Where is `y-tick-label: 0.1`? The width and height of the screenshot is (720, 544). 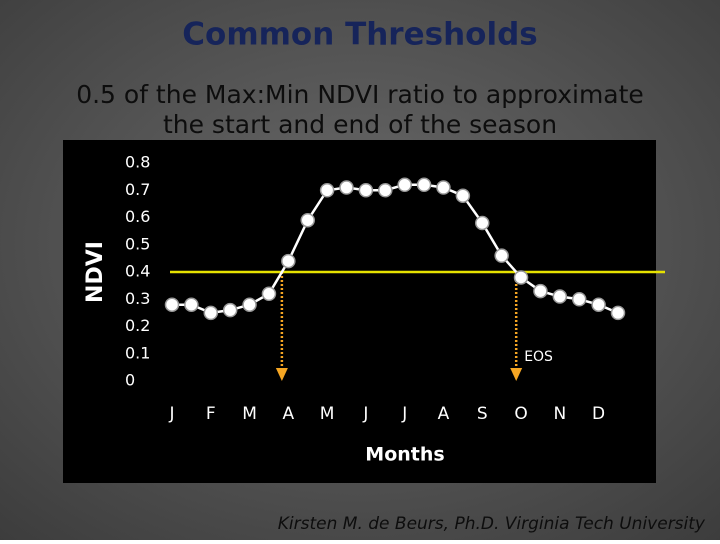
y-tick-label: 0.1 is located at coordinates (137, 352).